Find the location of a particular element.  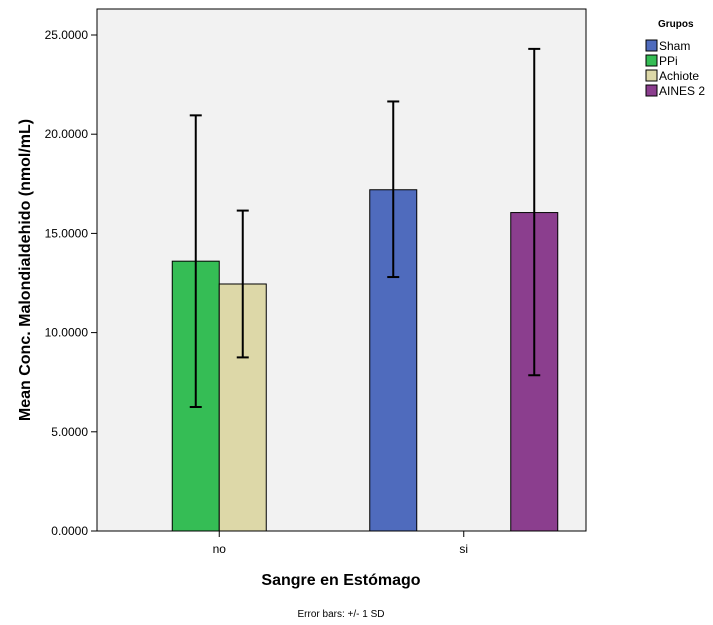

legend-label: AINES 2 is located at coordinates (682, 91).